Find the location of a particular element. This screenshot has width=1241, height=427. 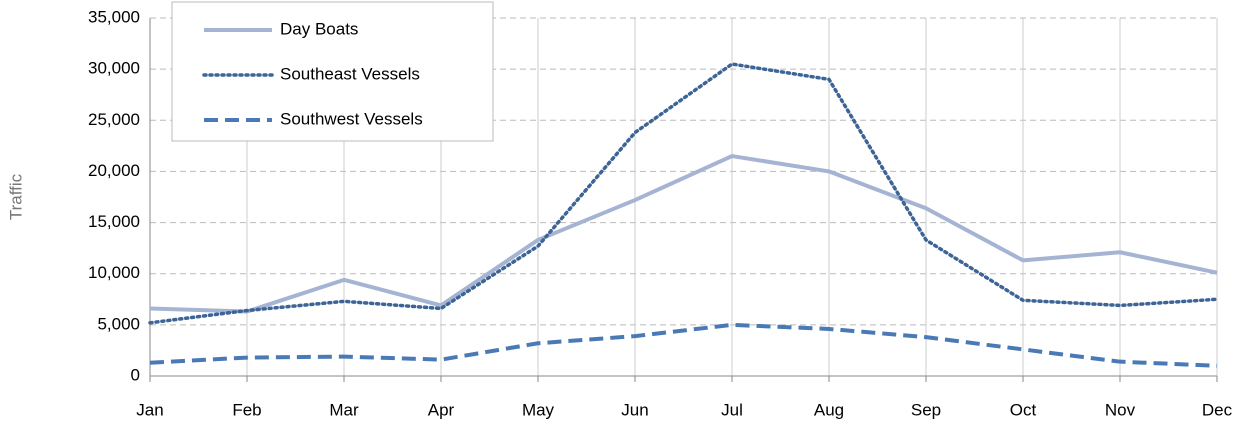

y-tick-label: 35,000 is located at coordinates (114, 16).